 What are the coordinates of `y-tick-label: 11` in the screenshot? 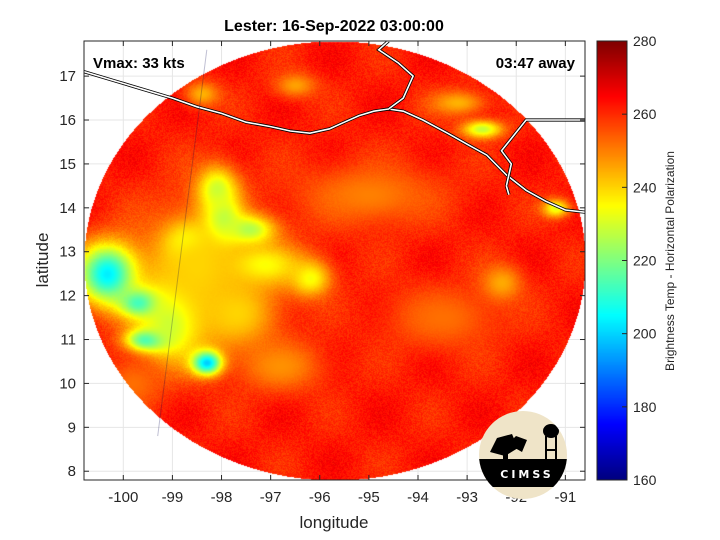 It's located at (68, 340).